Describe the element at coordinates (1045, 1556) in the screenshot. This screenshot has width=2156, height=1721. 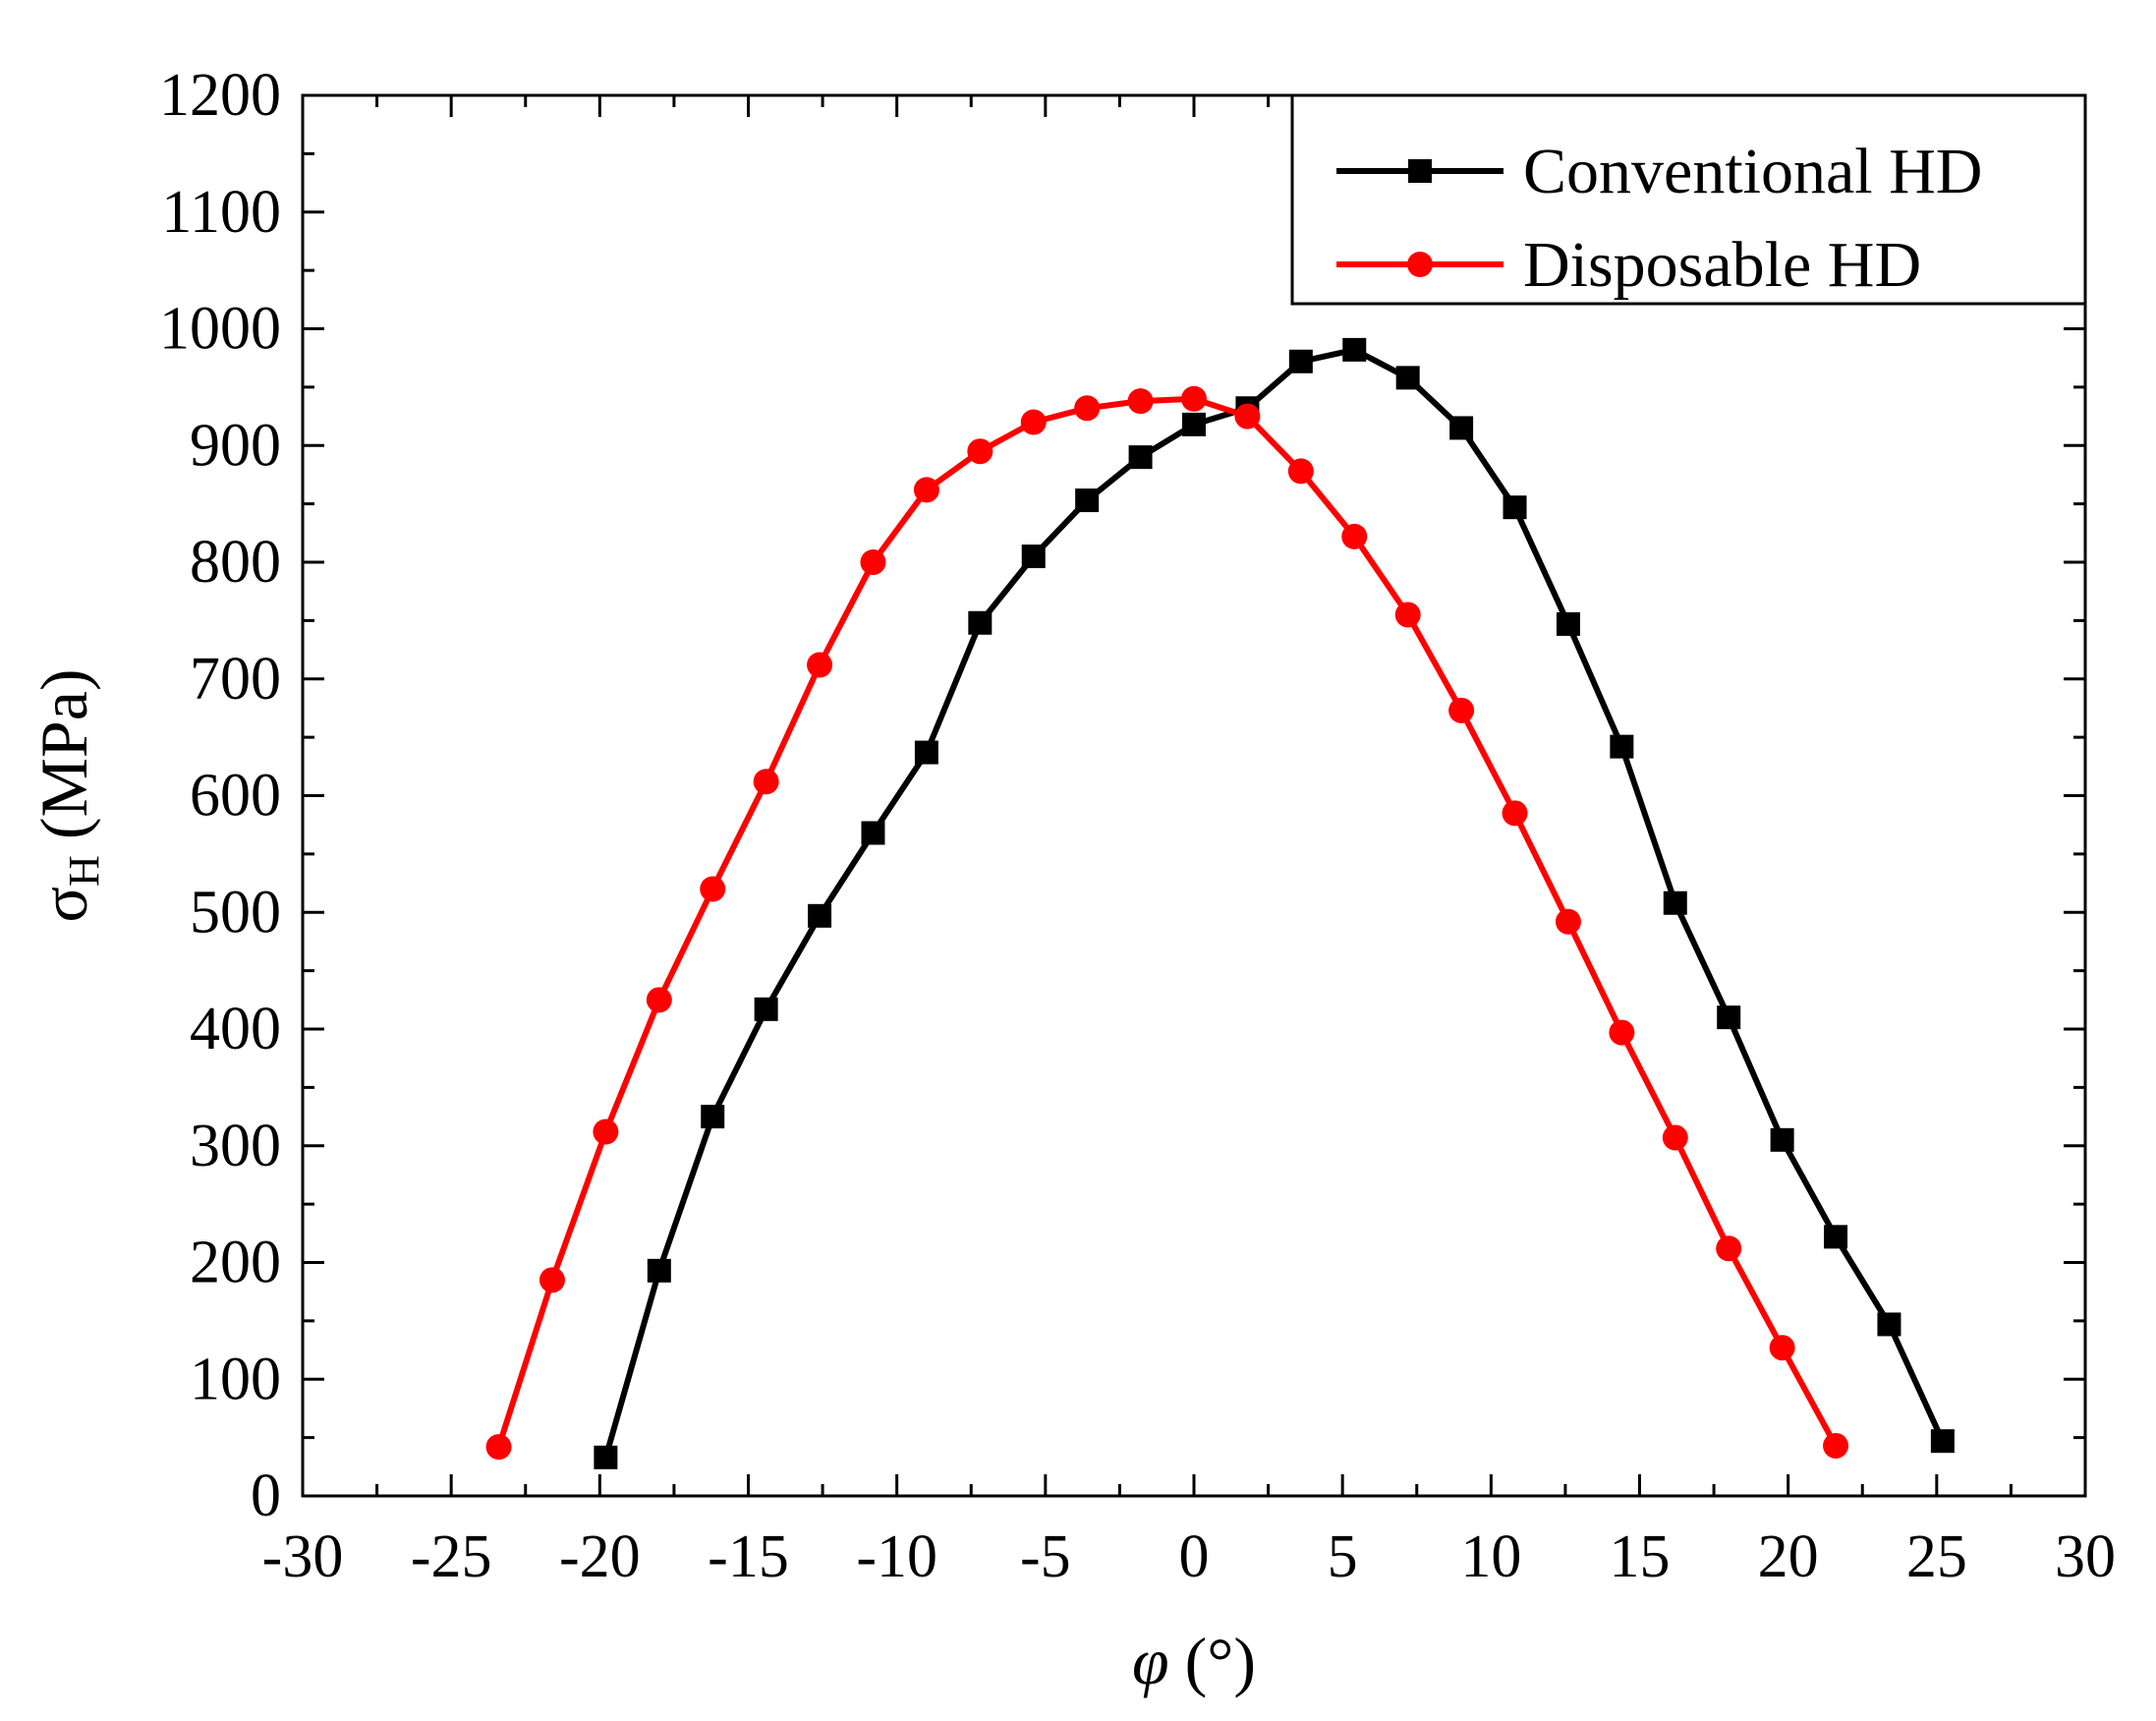
I see `x-tick-label: -5` at that location.